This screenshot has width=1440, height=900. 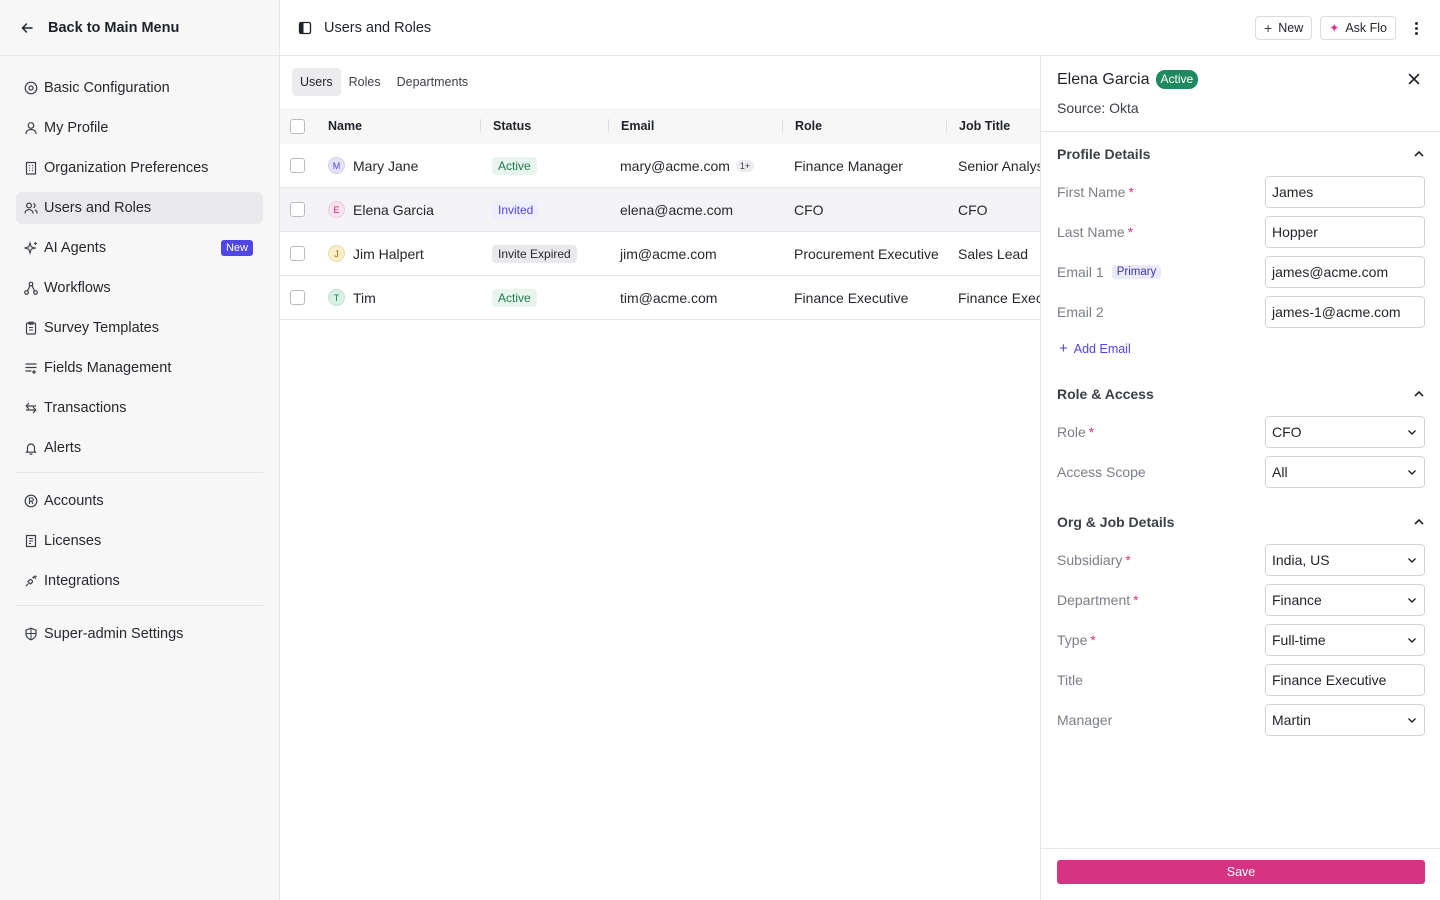 What do you see at coordinates (1345, 312) in the screenshot?
I see `email2-input: james-1@acme.com` at bounding box center [1345, 312].